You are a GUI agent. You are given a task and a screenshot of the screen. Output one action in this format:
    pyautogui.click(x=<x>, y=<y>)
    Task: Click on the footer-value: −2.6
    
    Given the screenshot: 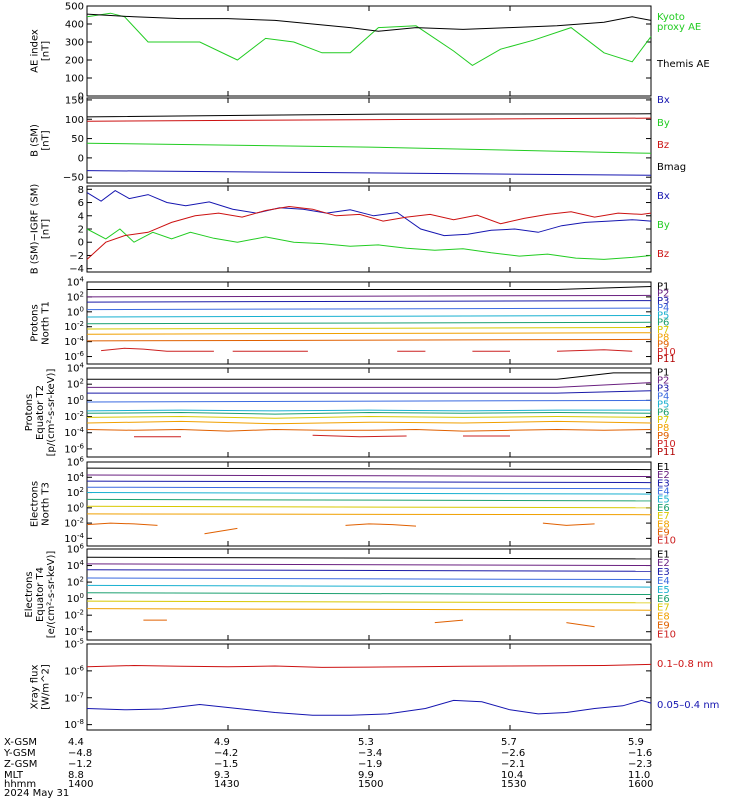 What is the action you would take?
    pyautogui.click(x=513, y=753)
    